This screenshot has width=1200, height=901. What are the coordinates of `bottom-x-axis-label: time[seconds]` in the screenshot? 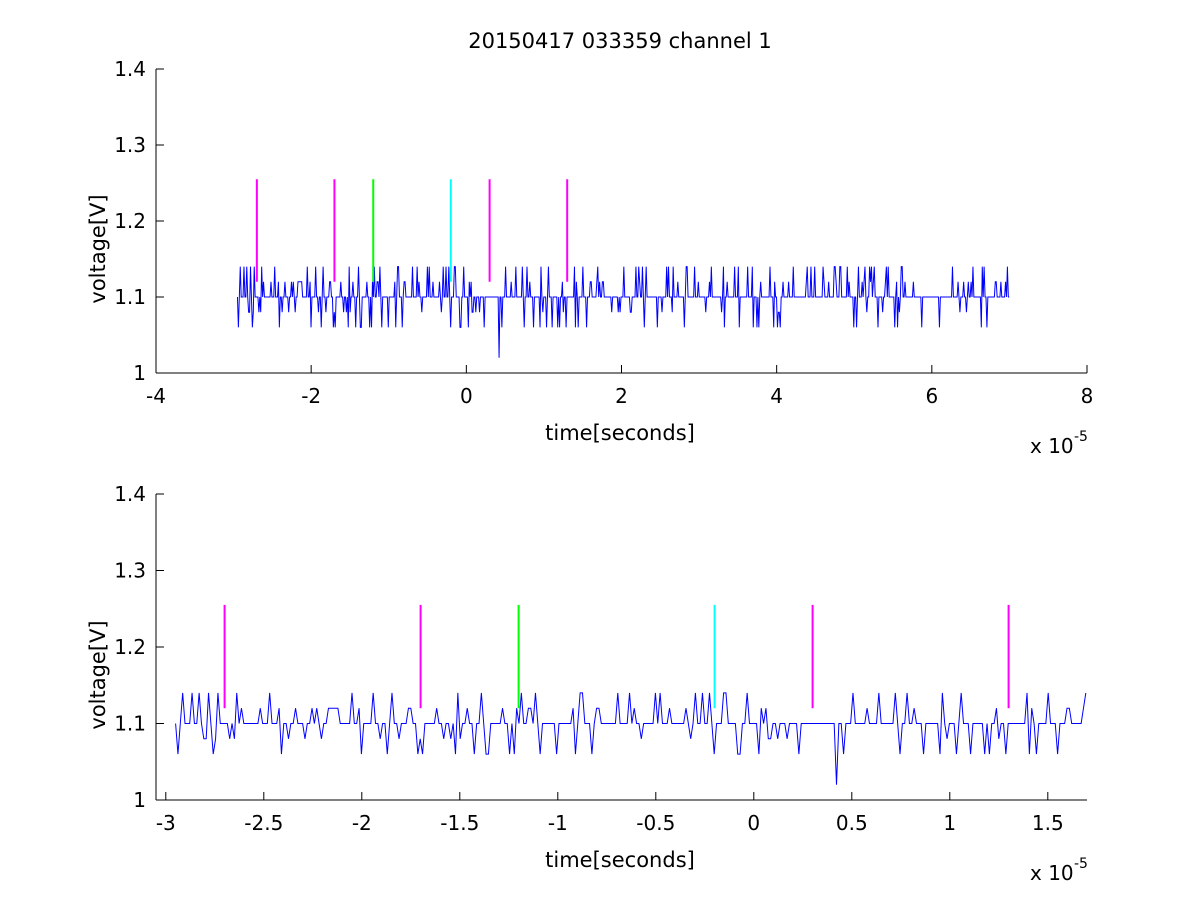 It's located at (620, 860).